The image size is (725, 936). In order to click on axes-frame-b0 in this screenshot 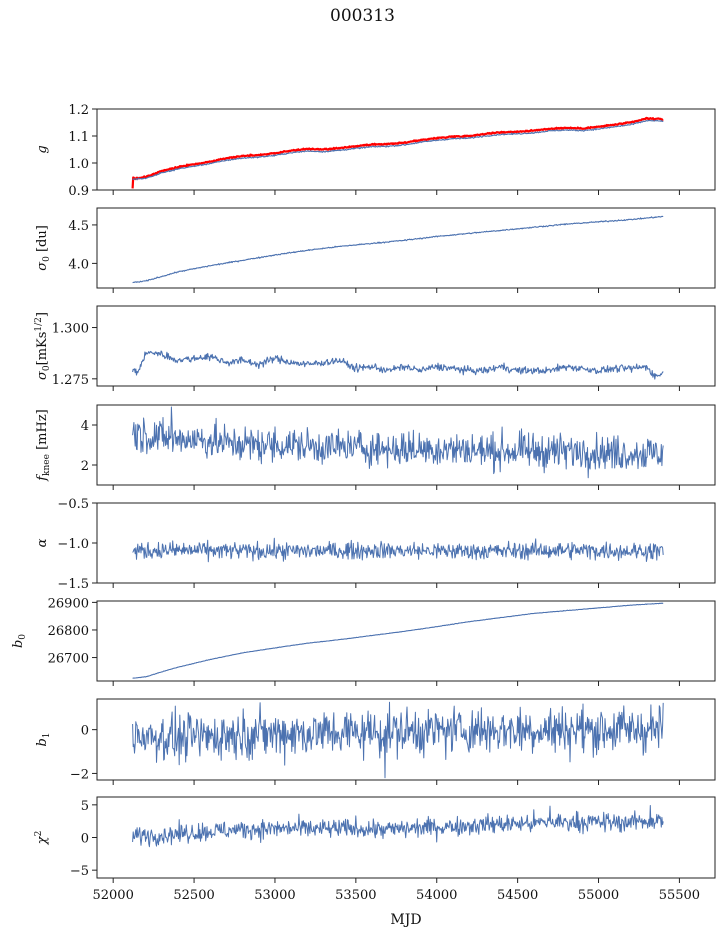, I will do `click(406, 641)`.